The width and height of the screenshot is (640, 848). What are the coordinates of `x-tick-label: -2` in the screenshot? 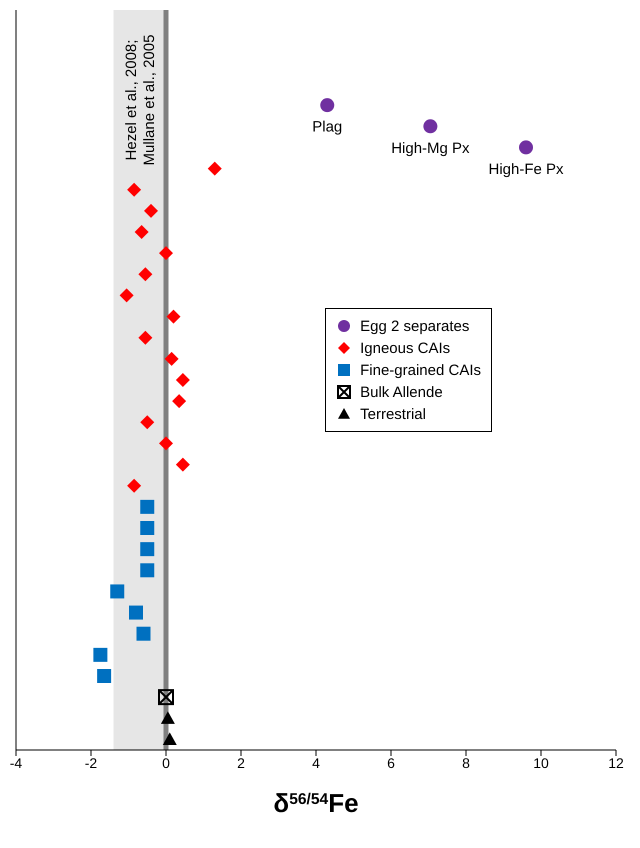 It's located at (91, 762).